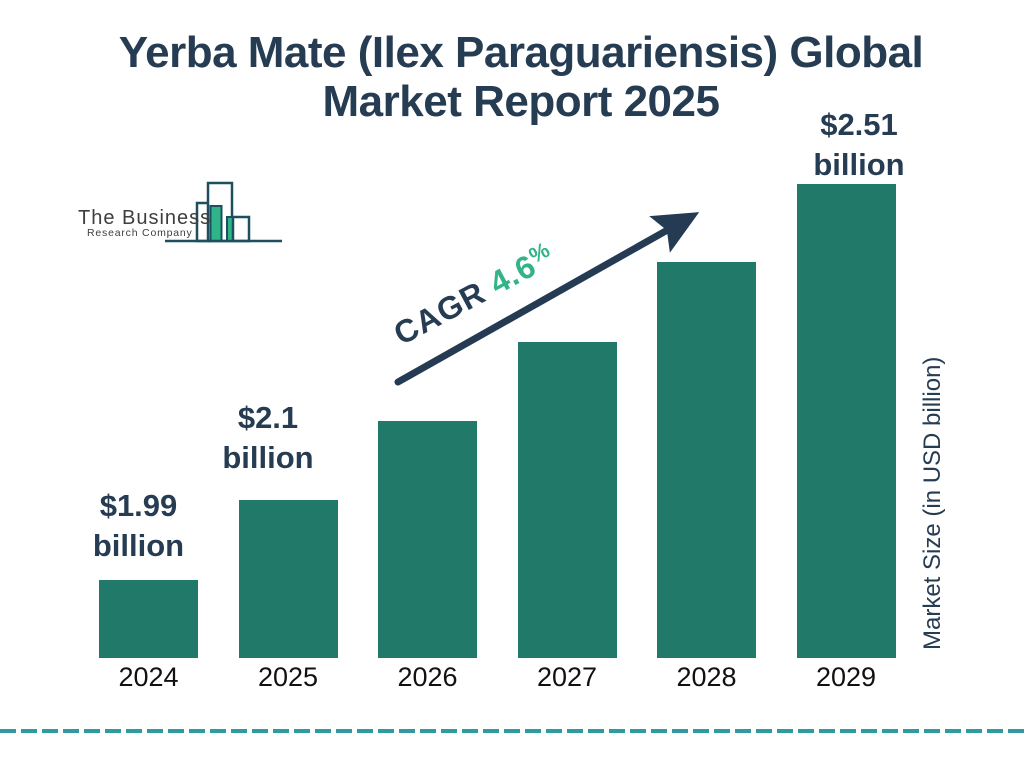  Describe the element at coordinates (521, 52) in the screenshot. I see `page-title-line1: Yerba Mate (Ilex Paraguariensis) Global` at that location.